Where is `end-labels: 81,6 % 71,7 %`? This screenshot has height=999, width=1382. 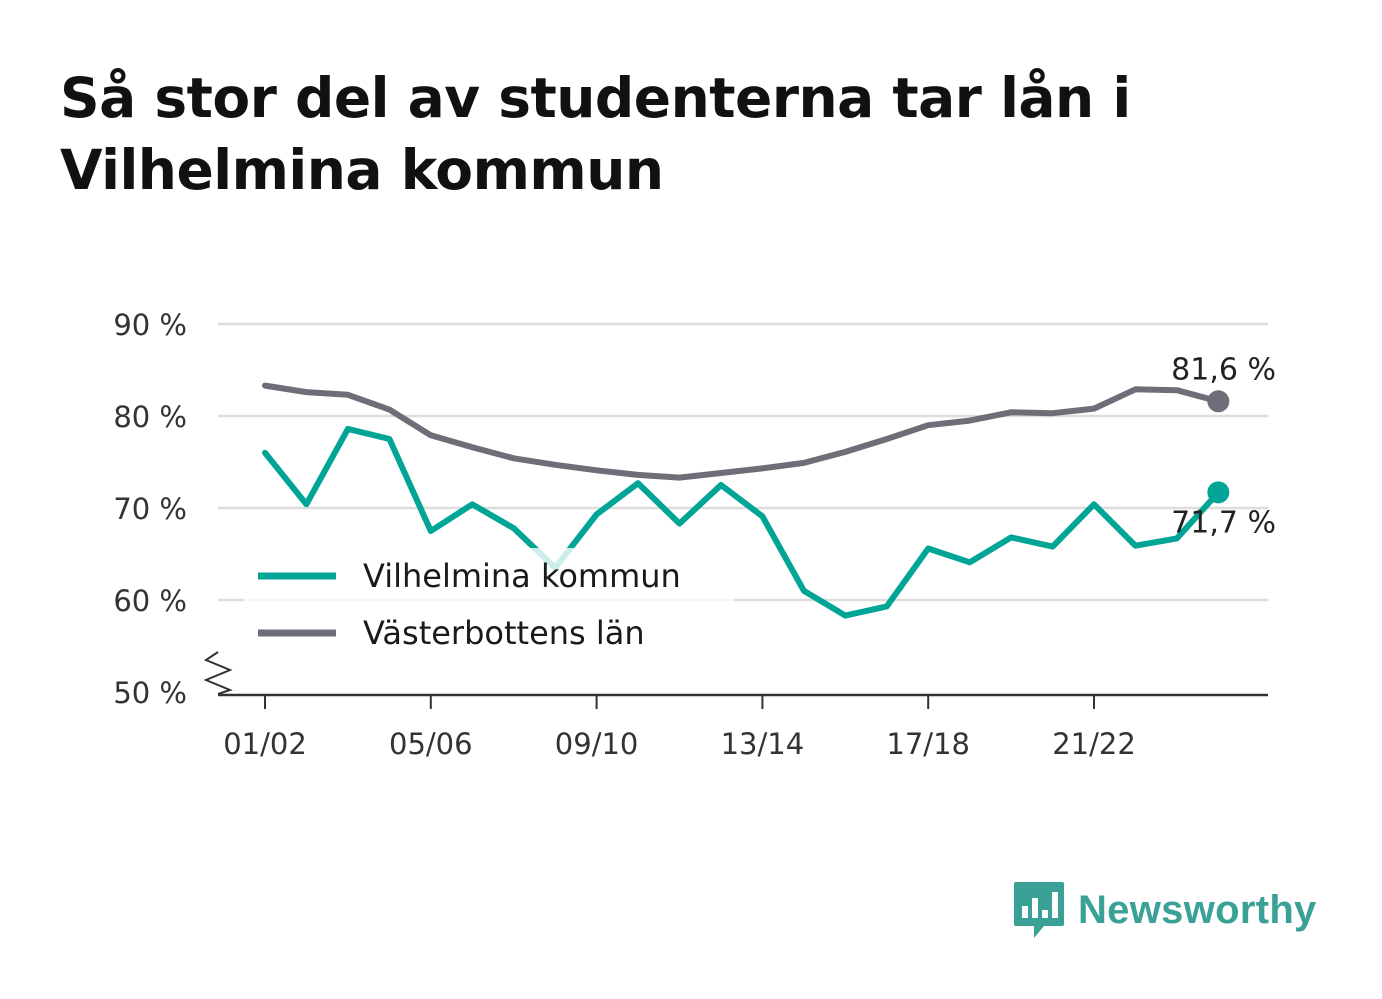
end-labels: 81,6 % 71,7 % is located at coordinates (1223, 446).